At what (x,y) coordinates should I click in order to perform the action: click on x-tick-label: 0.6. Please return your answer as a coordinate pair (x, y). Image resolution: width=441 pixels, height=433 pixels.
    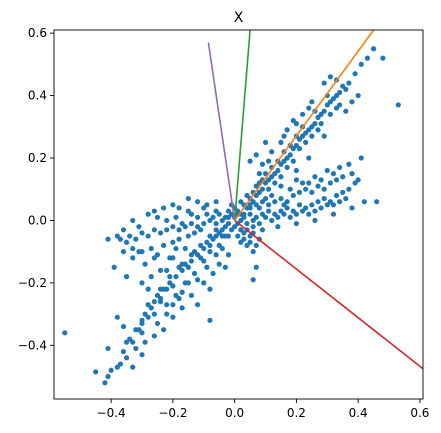
    Looking at the image, I should click on (419, 413).